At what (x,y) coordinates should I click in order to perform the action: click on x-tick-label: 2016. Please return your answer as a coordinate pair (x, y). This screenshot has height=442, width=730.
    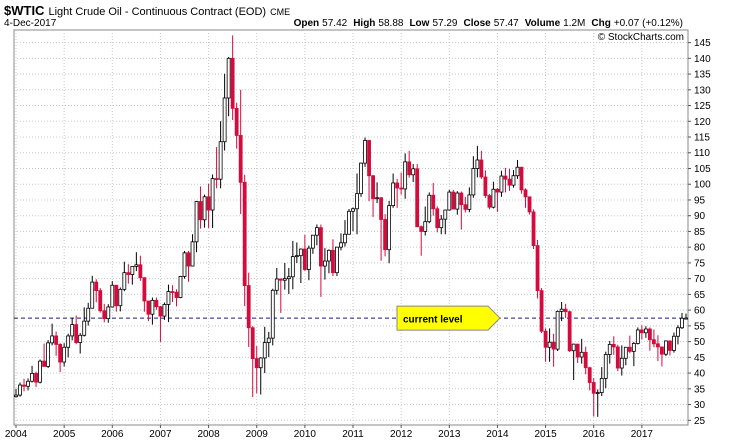
    Looking at the image, I should click on (594, 434).